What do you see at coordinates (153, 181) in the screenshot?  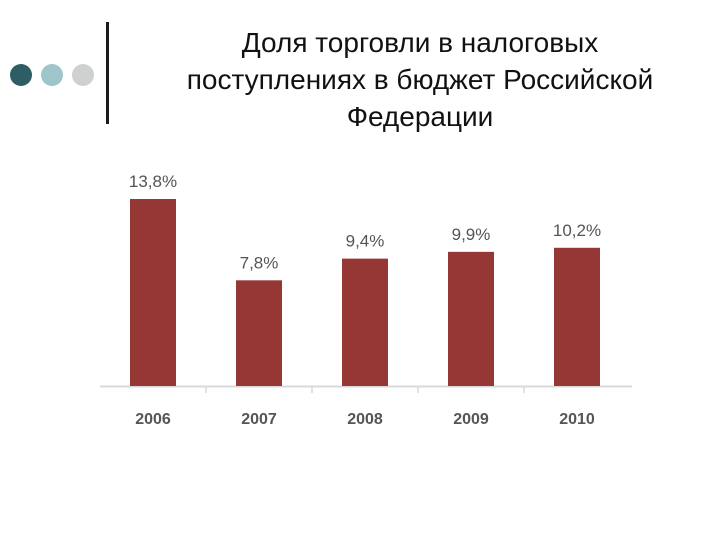 I see `data-label-2006: 13,8%` at bounding box center [153, 181].